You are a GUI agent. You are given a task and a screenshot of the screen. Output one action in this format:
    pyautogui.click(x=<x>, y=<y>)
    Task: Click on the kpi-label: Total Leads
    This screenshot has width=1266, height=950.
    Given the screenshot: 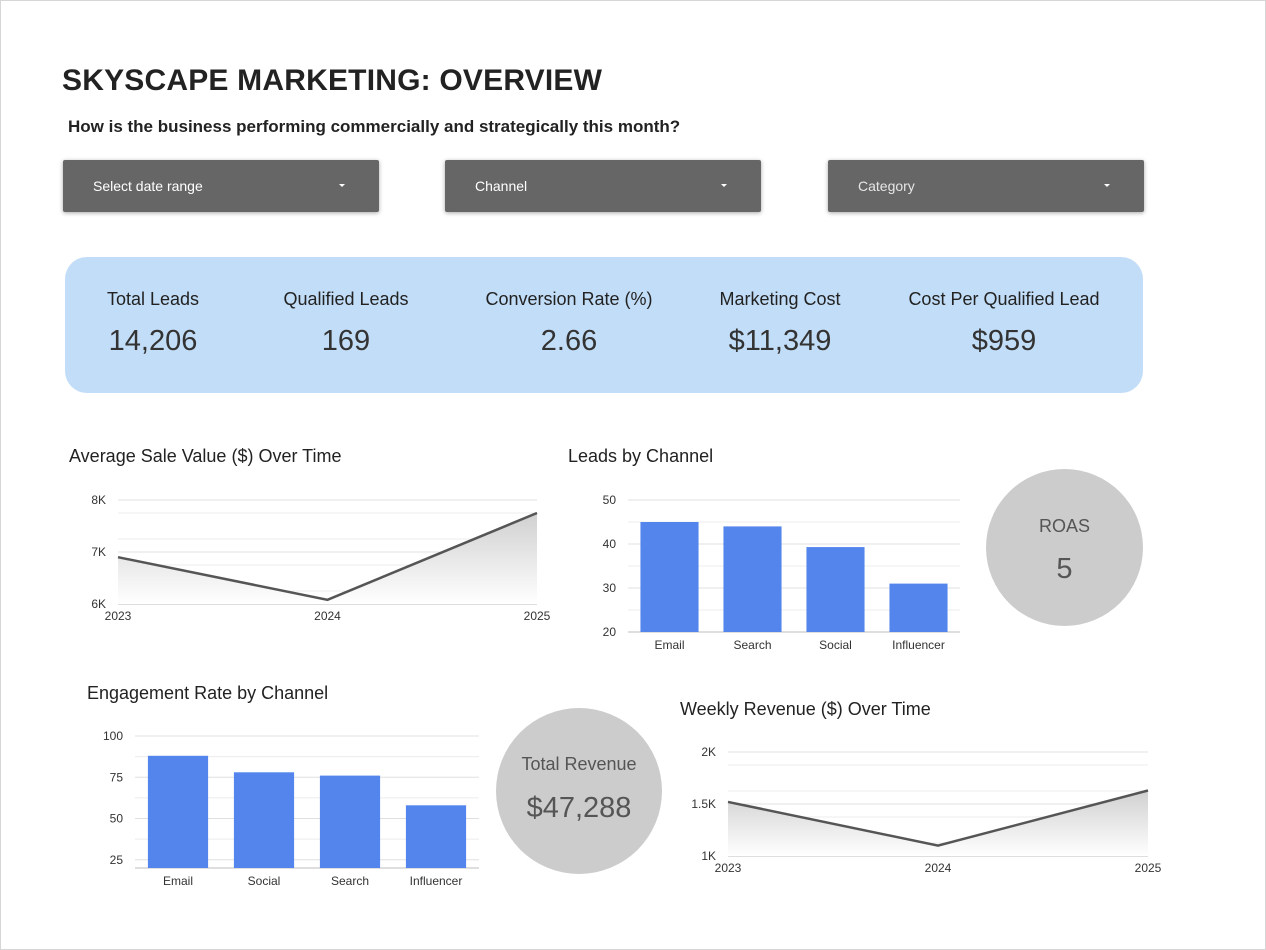 What is the action you would take?
    pyautogui.click(x=153, y=299)
    